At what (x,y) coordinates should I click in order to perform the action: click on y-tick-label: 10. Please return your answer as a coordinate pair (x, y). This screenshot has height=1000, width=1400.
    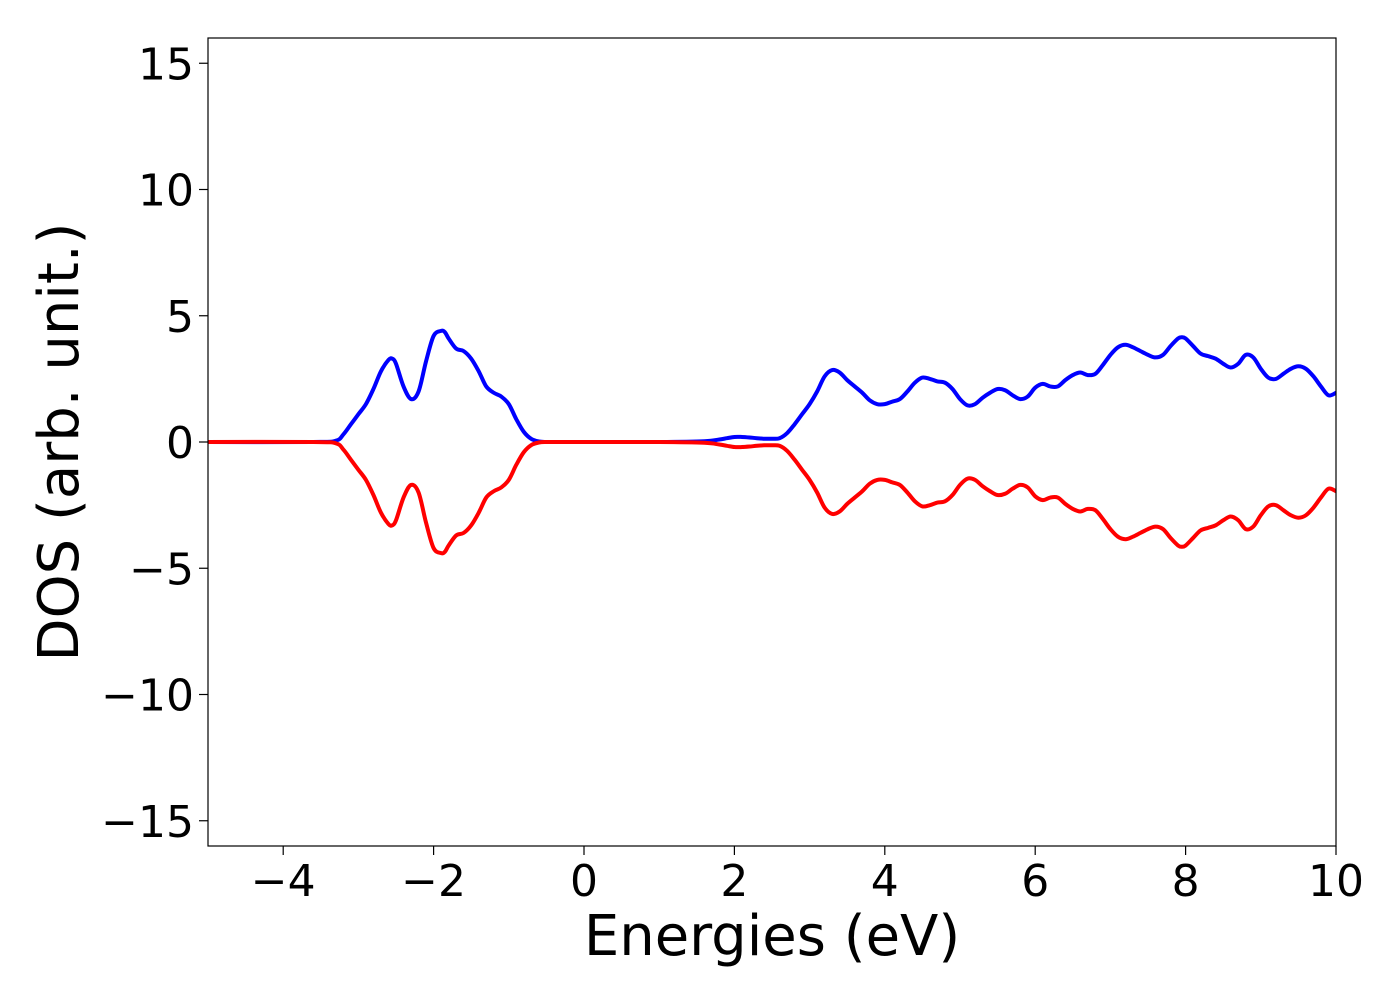
    Looking at the image, I should click on (166, 191).